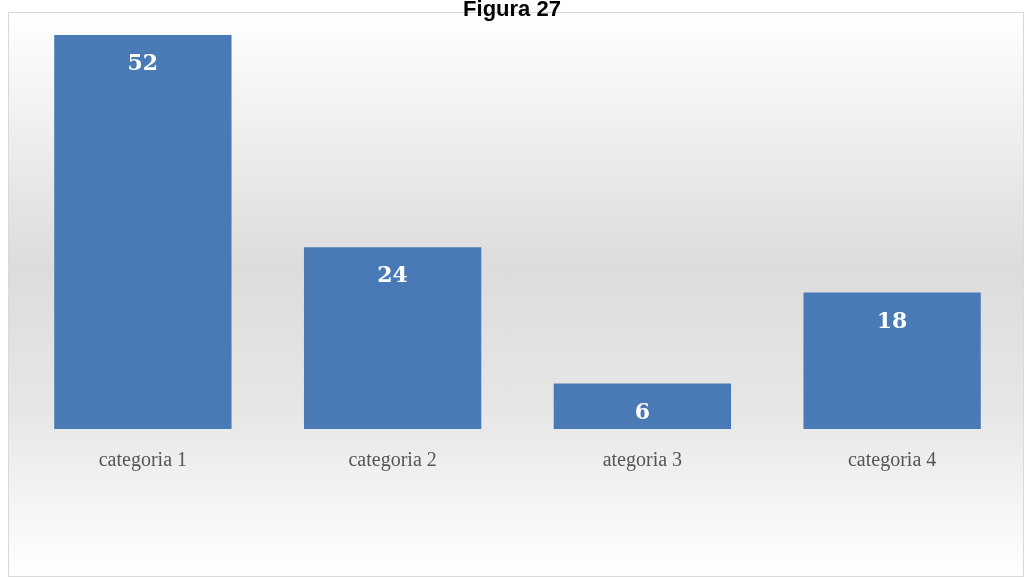  What do you see at coordinates (892, 459) in the screenshot?
I see `x-tick-label: categoria 4` at bounding box center [892, 459].